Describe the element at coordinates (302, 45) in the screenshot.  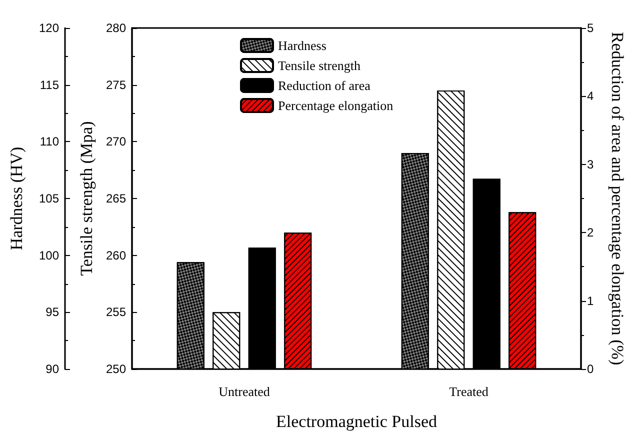
I see `legend-label: Hardness` at that location.